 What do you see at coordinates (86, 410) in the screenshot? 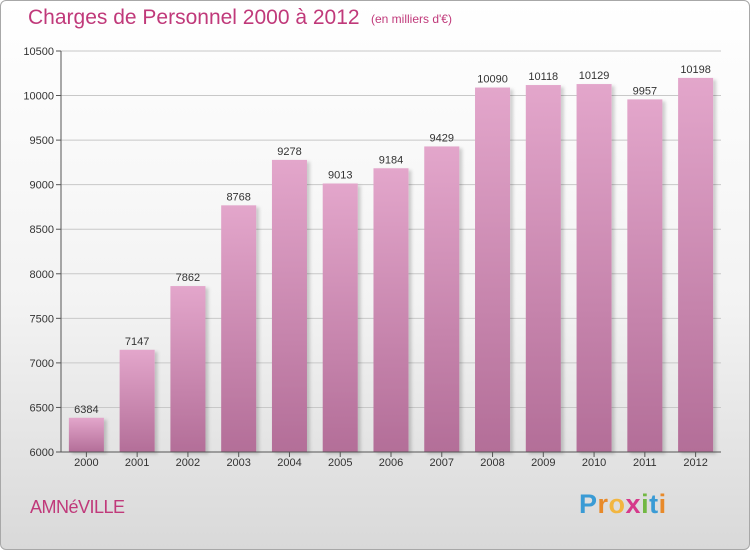
I see `bar-value-label: 6384` at bounding box center [86, 410].